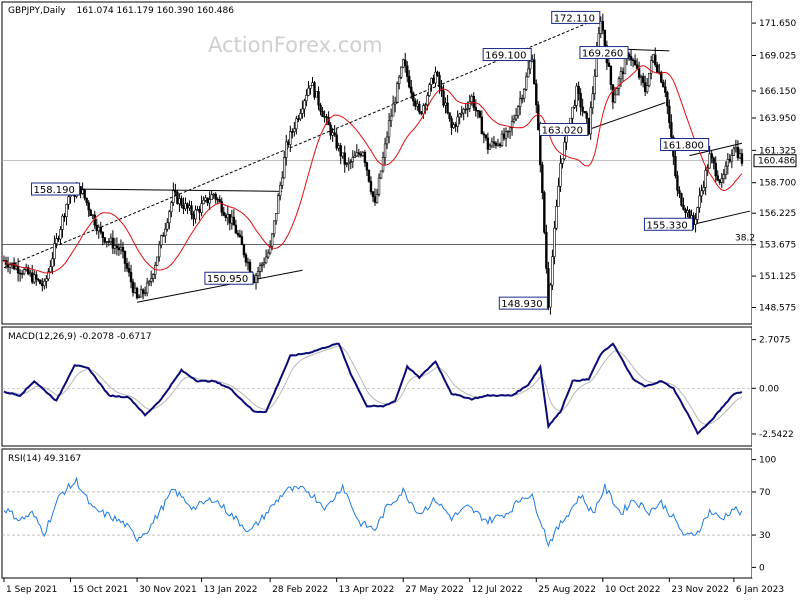  What do you see at coordinates (54, 190) in the screenshot?
I see `annotation-label: 158.190` at bounding box center [54, 190].